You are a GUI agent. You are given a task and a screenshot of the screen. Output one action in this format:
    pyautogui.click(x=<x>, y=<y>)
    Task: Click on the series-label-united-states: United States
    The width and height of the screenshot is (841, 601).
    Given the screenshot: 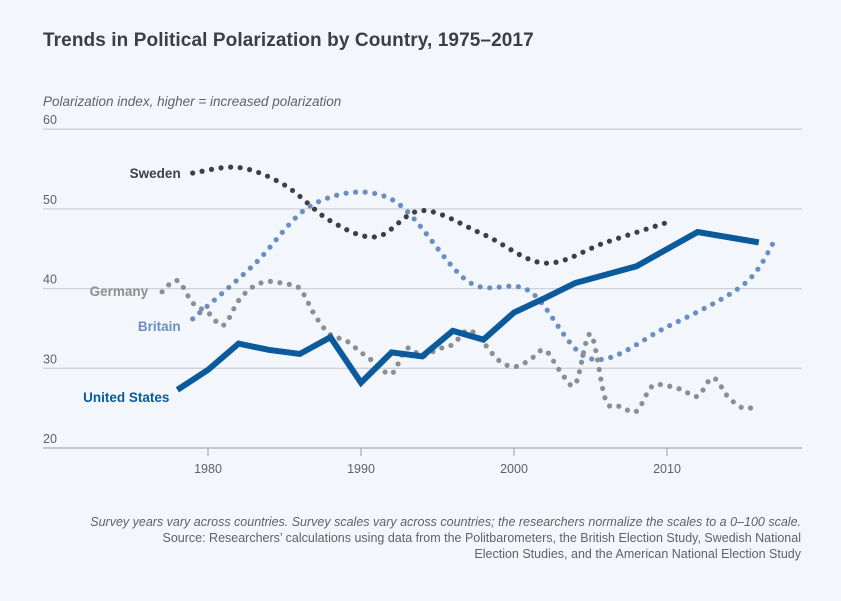 What is the action you would take?
    pyautogui.click(x=126, y=397)
    